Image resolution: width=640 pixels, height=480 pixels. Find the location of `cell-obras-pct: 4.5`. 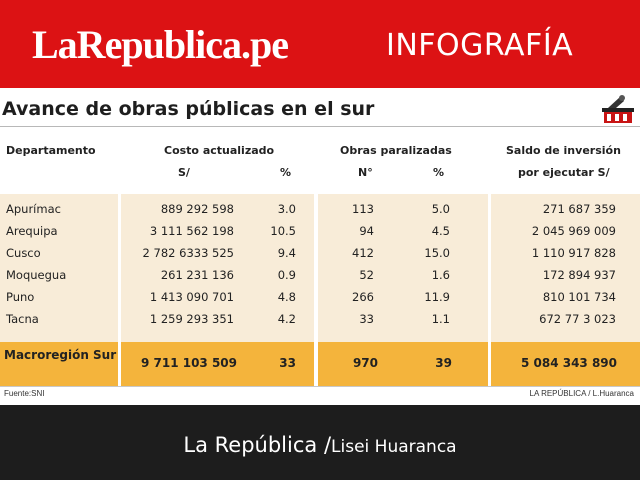

cell-obras-pct: 4.5 is located at coordinates (440, 231).